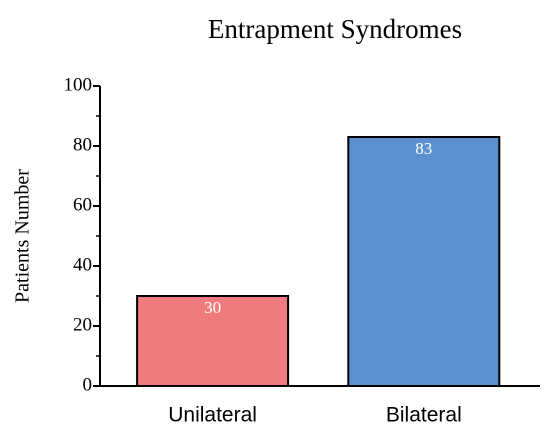 The width and height of the screenshot is (546, 430). What do you see at coordinates (78, 84) in the screenshot?
I see `y-tick-label: 100` at bounding box center [78, 84].